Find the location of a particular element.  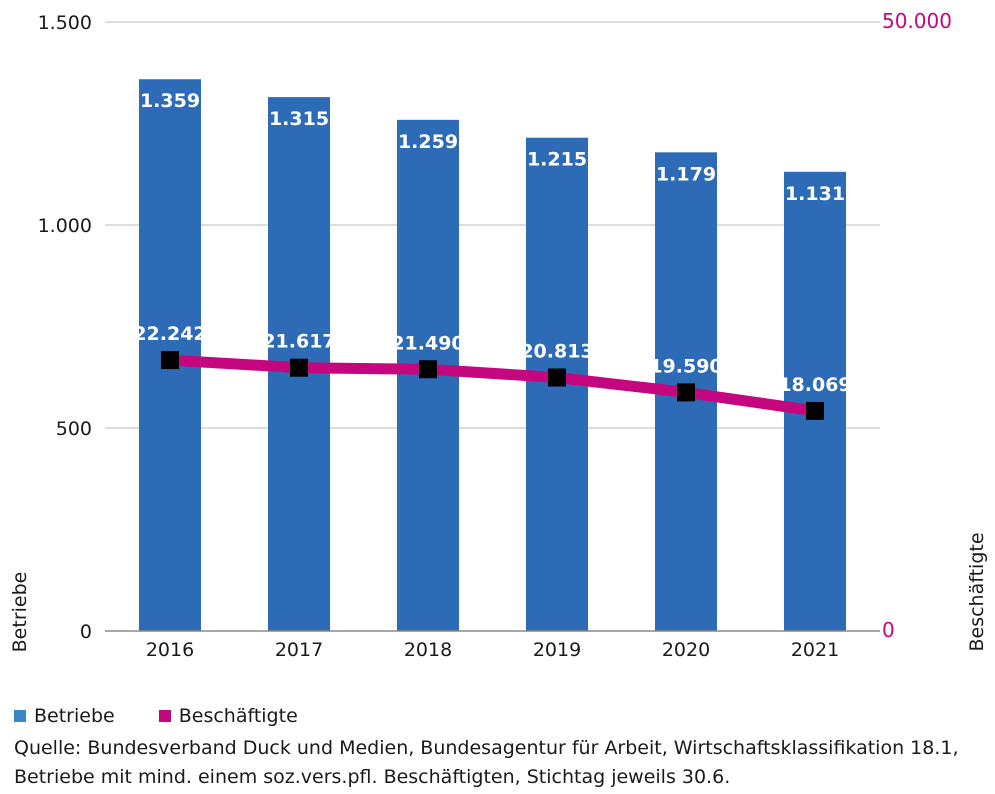

x-tick-label: 2019 is located at coordinates (557, 650).